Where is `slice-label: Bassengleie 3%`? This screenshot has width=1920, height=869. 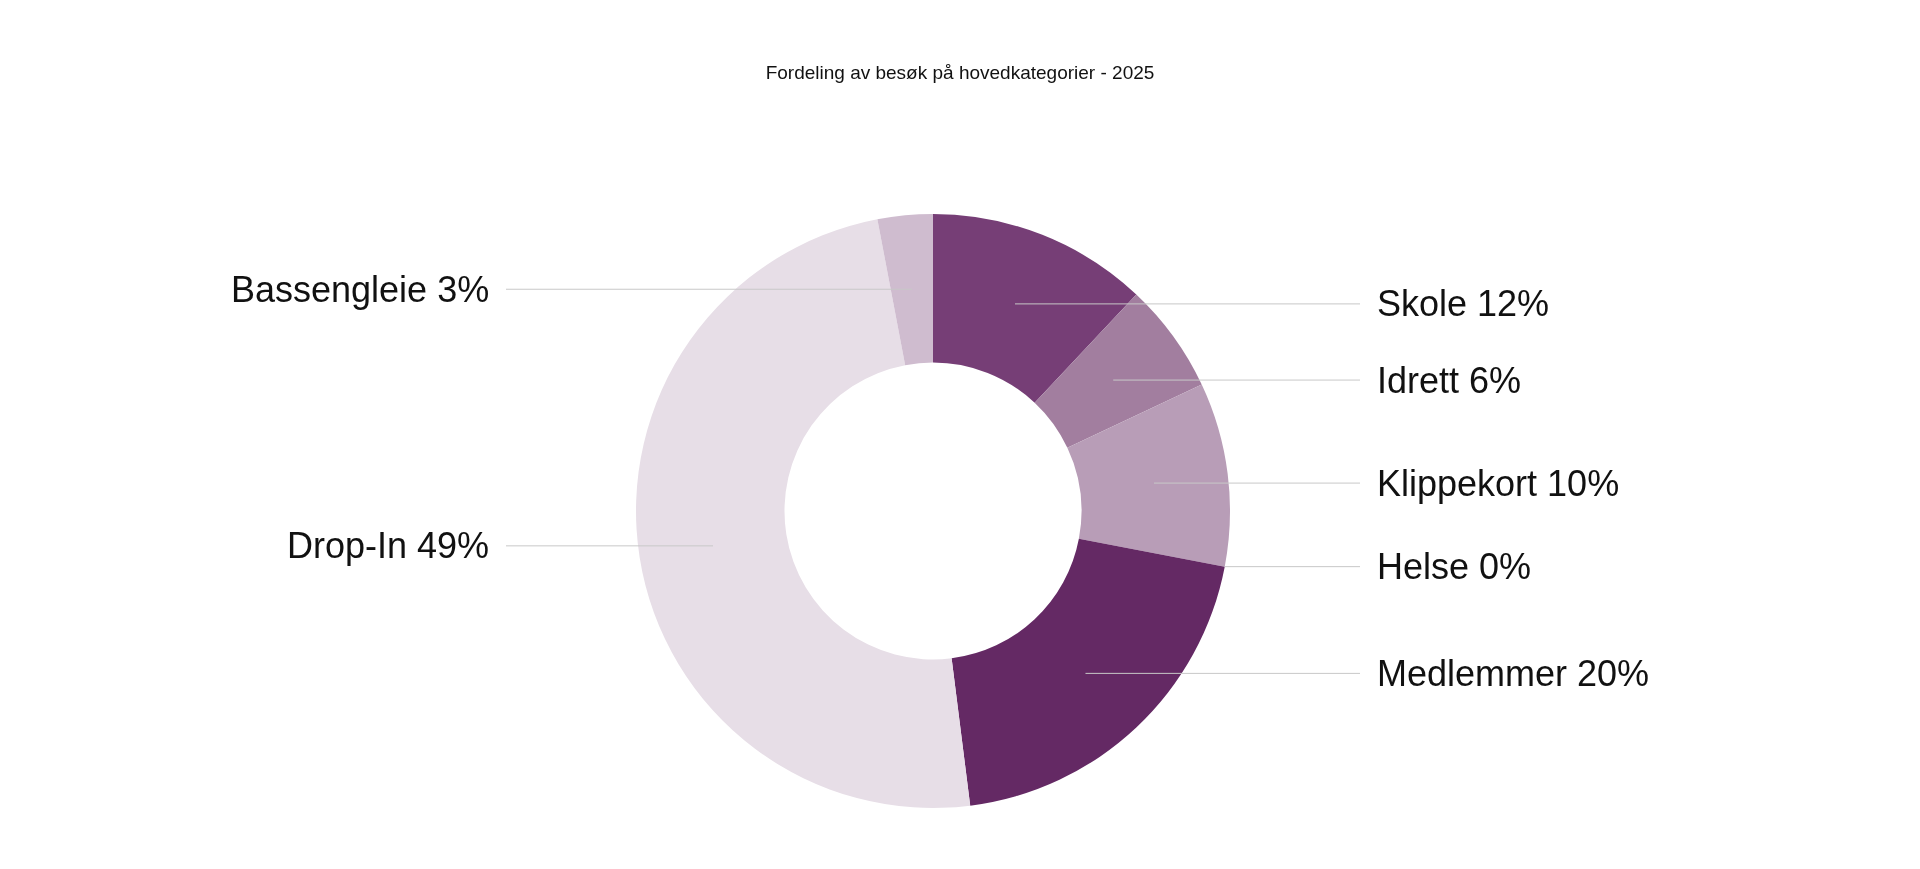
slice-label: Bassengleie 3% is located at coordinates (360, 289).